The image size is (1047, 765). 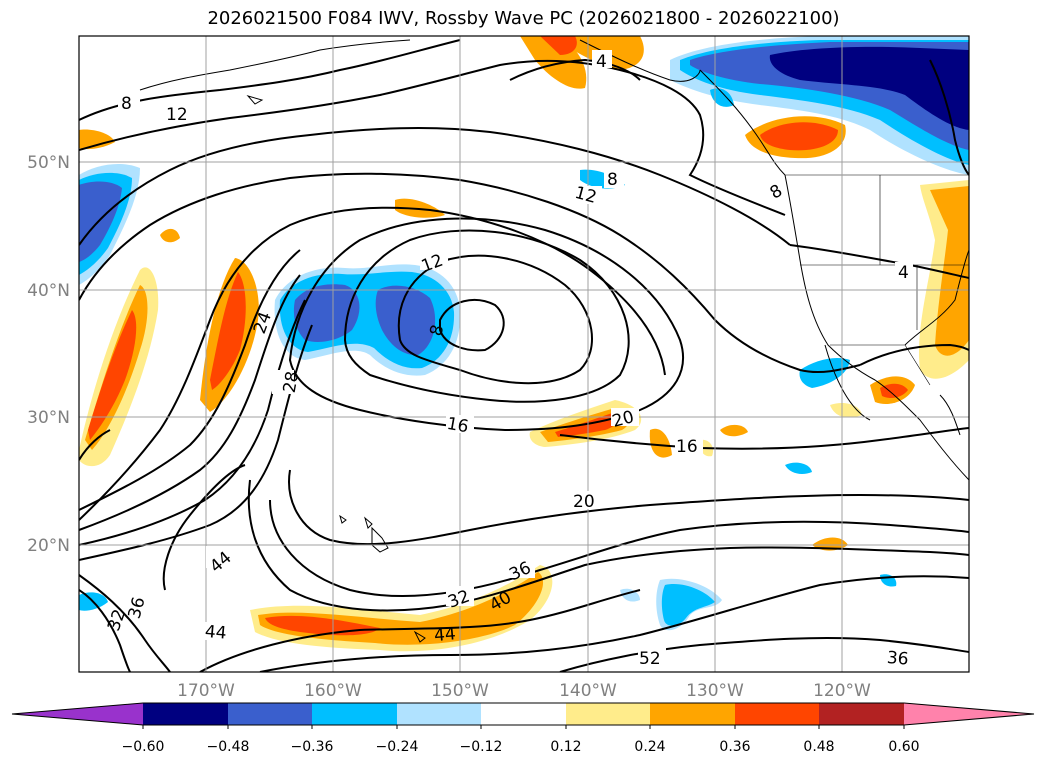 I want to click on lon-label-150: 150°W, so click(x=460, y=690).